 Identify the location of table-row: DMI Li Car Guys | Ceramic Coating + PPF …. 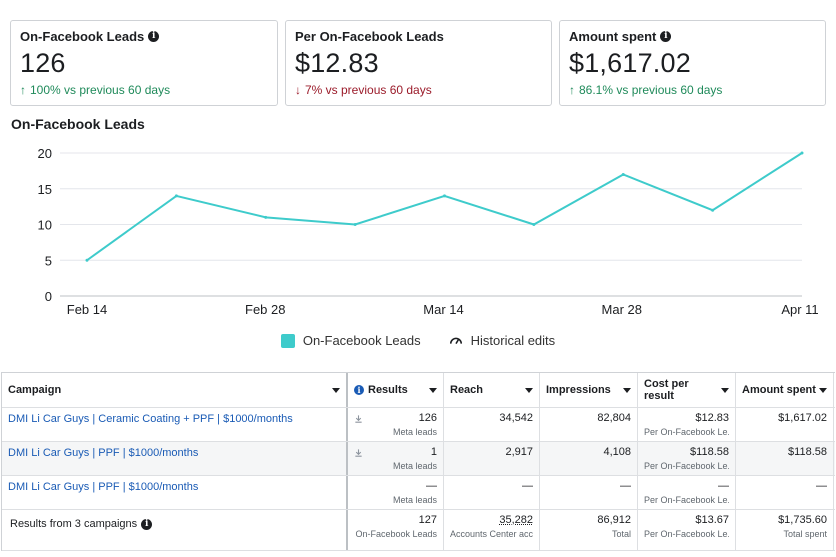
(418, 425).